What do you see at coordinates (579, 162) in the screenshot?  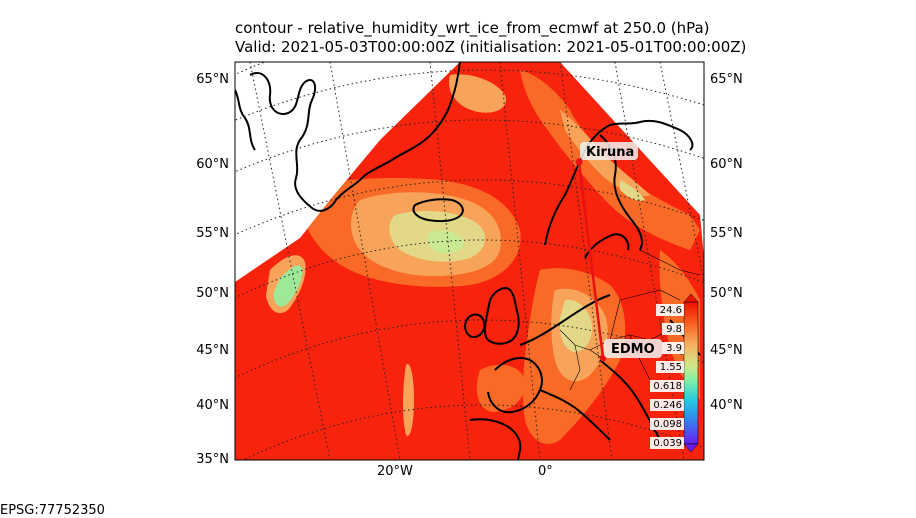 I see `kiruna-marker` at bounding box center [579, 162].